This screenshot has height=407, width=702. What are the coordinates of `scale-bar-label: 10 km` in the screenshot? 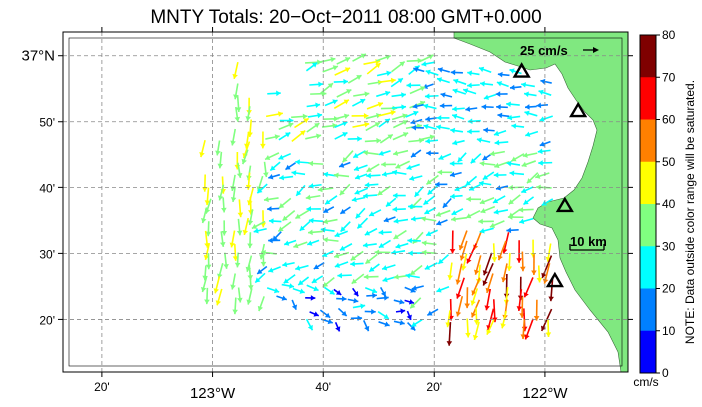 It's located at (588, 241).